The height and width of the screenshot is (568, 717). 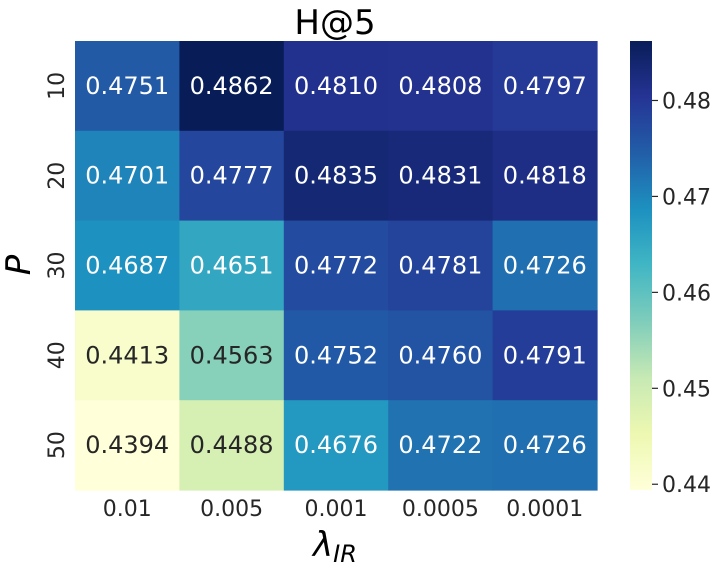 I want to click on colorbar-tick-label: 0.46, so click(x=686, y=293).